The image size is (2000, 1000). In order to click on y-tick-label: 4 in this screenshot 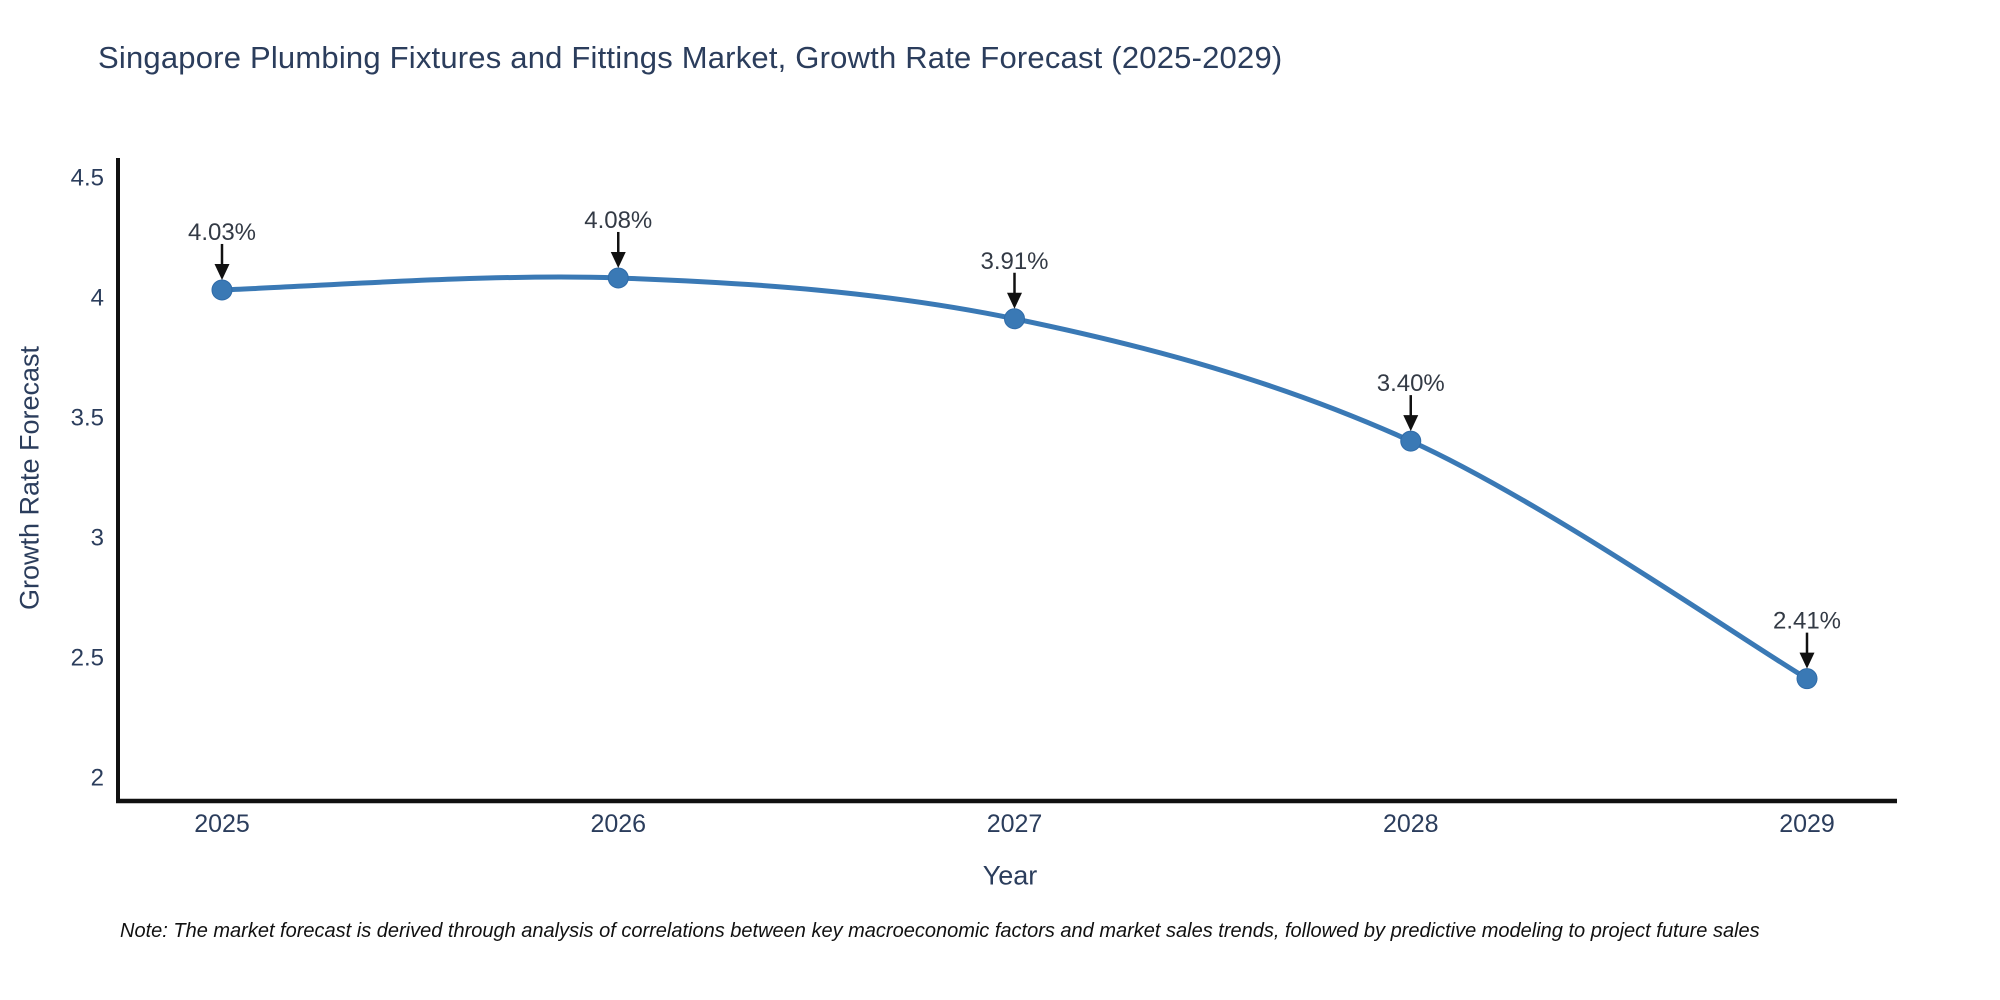, I will do `click(97, 298)`.